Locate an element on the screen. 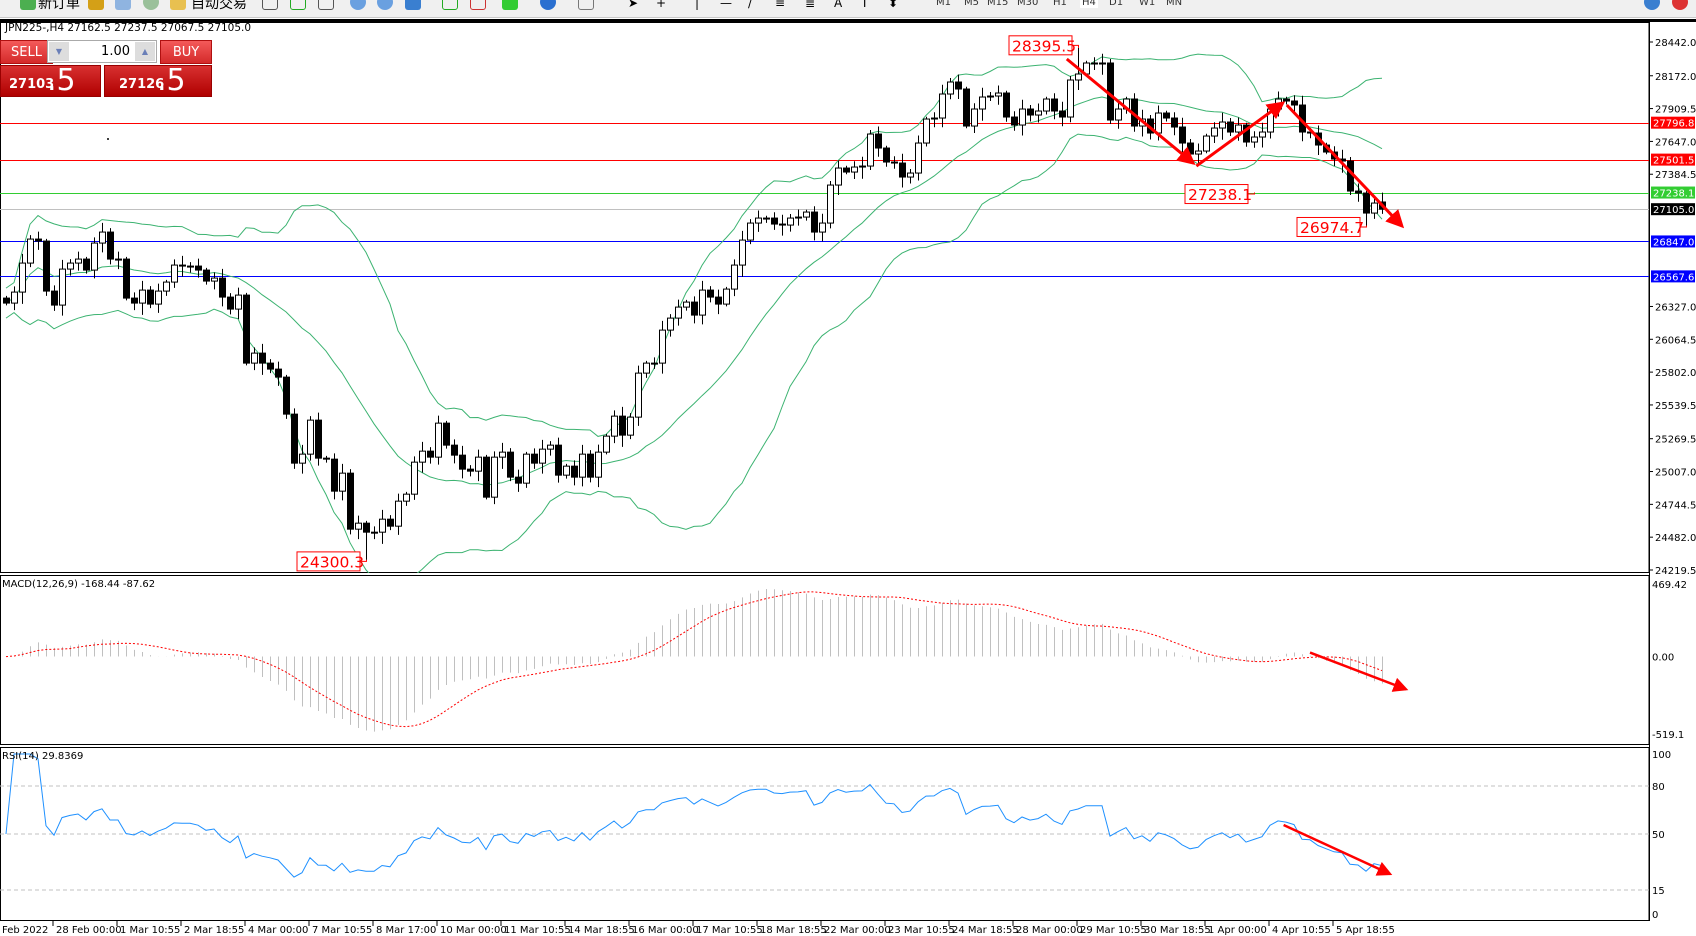 The width and height of the screenshot is (1696, 936). lot-increase-button: ▲ is located at coordinates (145, 51).